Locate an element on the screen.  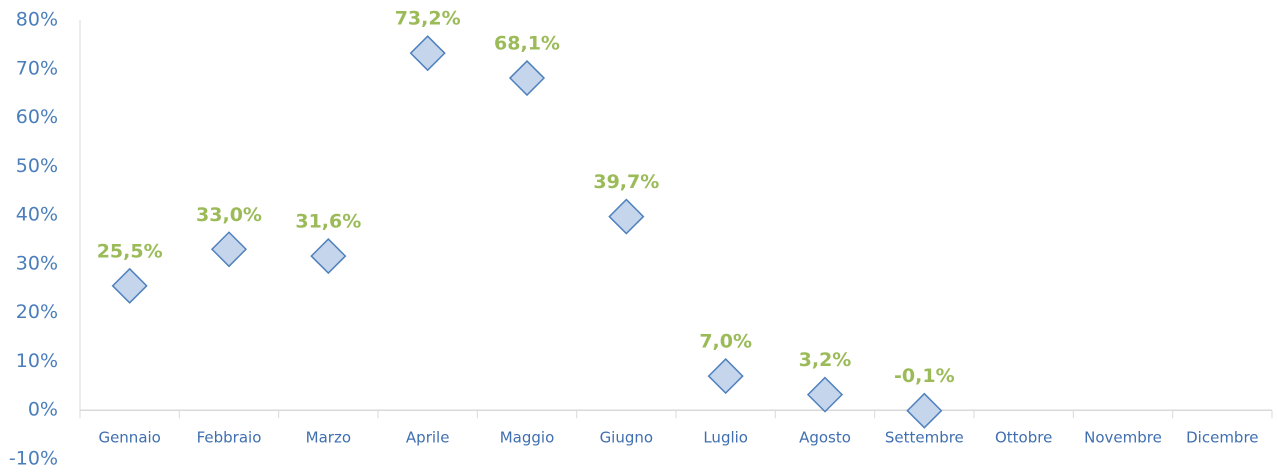
data-label: 25,5% is located at coordinates (130, 251).